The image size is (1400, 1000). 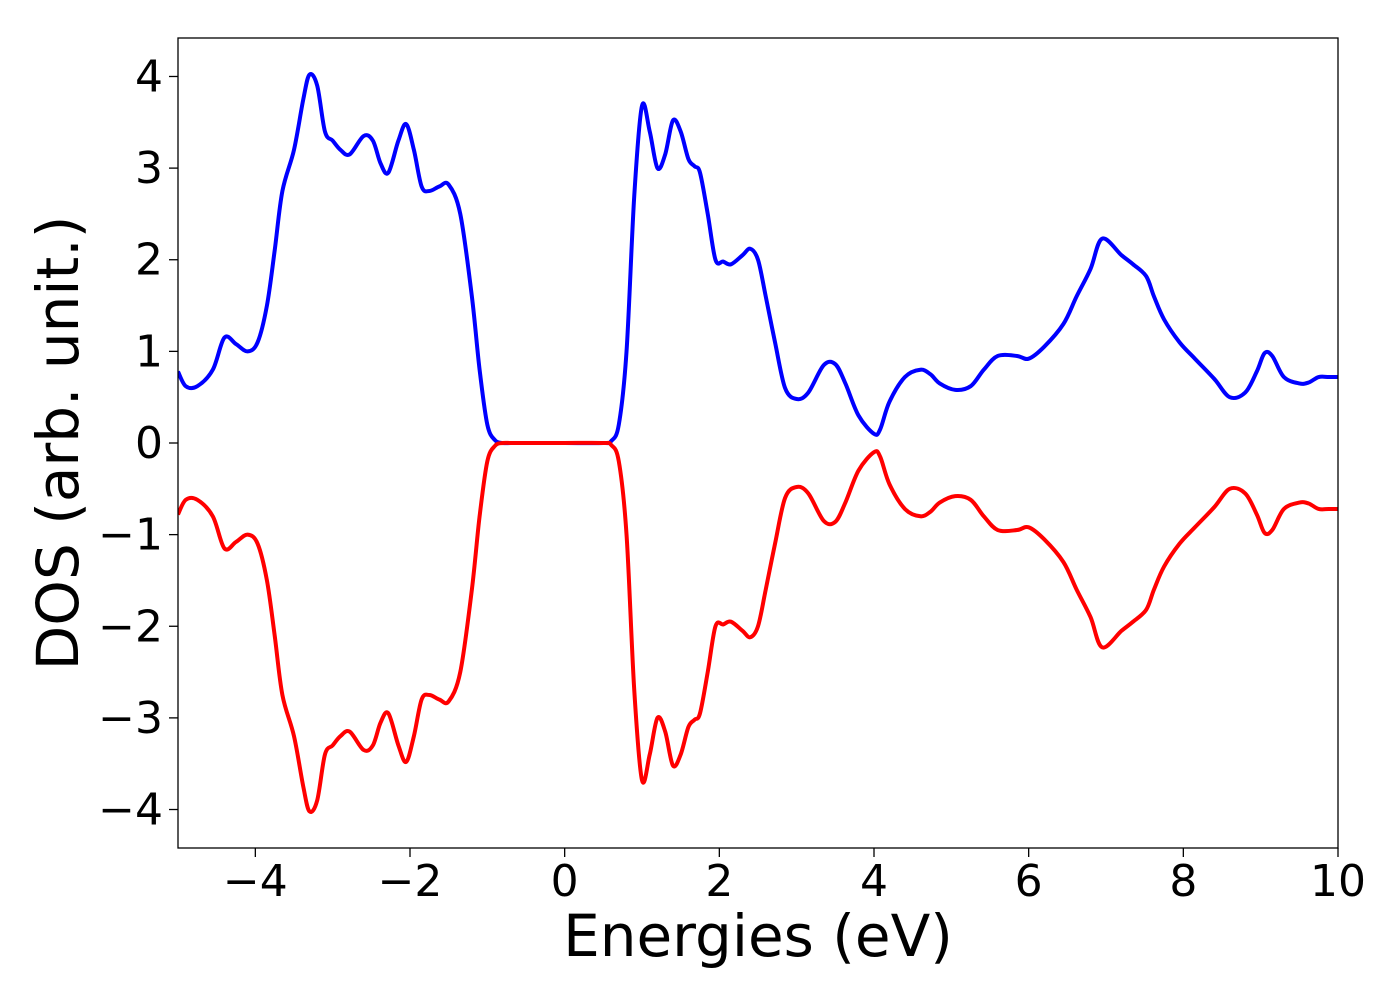 I want to click on y-axis: 4 3 2 1 0 −1 −2 −3 −4, so click(x=138, y=443).